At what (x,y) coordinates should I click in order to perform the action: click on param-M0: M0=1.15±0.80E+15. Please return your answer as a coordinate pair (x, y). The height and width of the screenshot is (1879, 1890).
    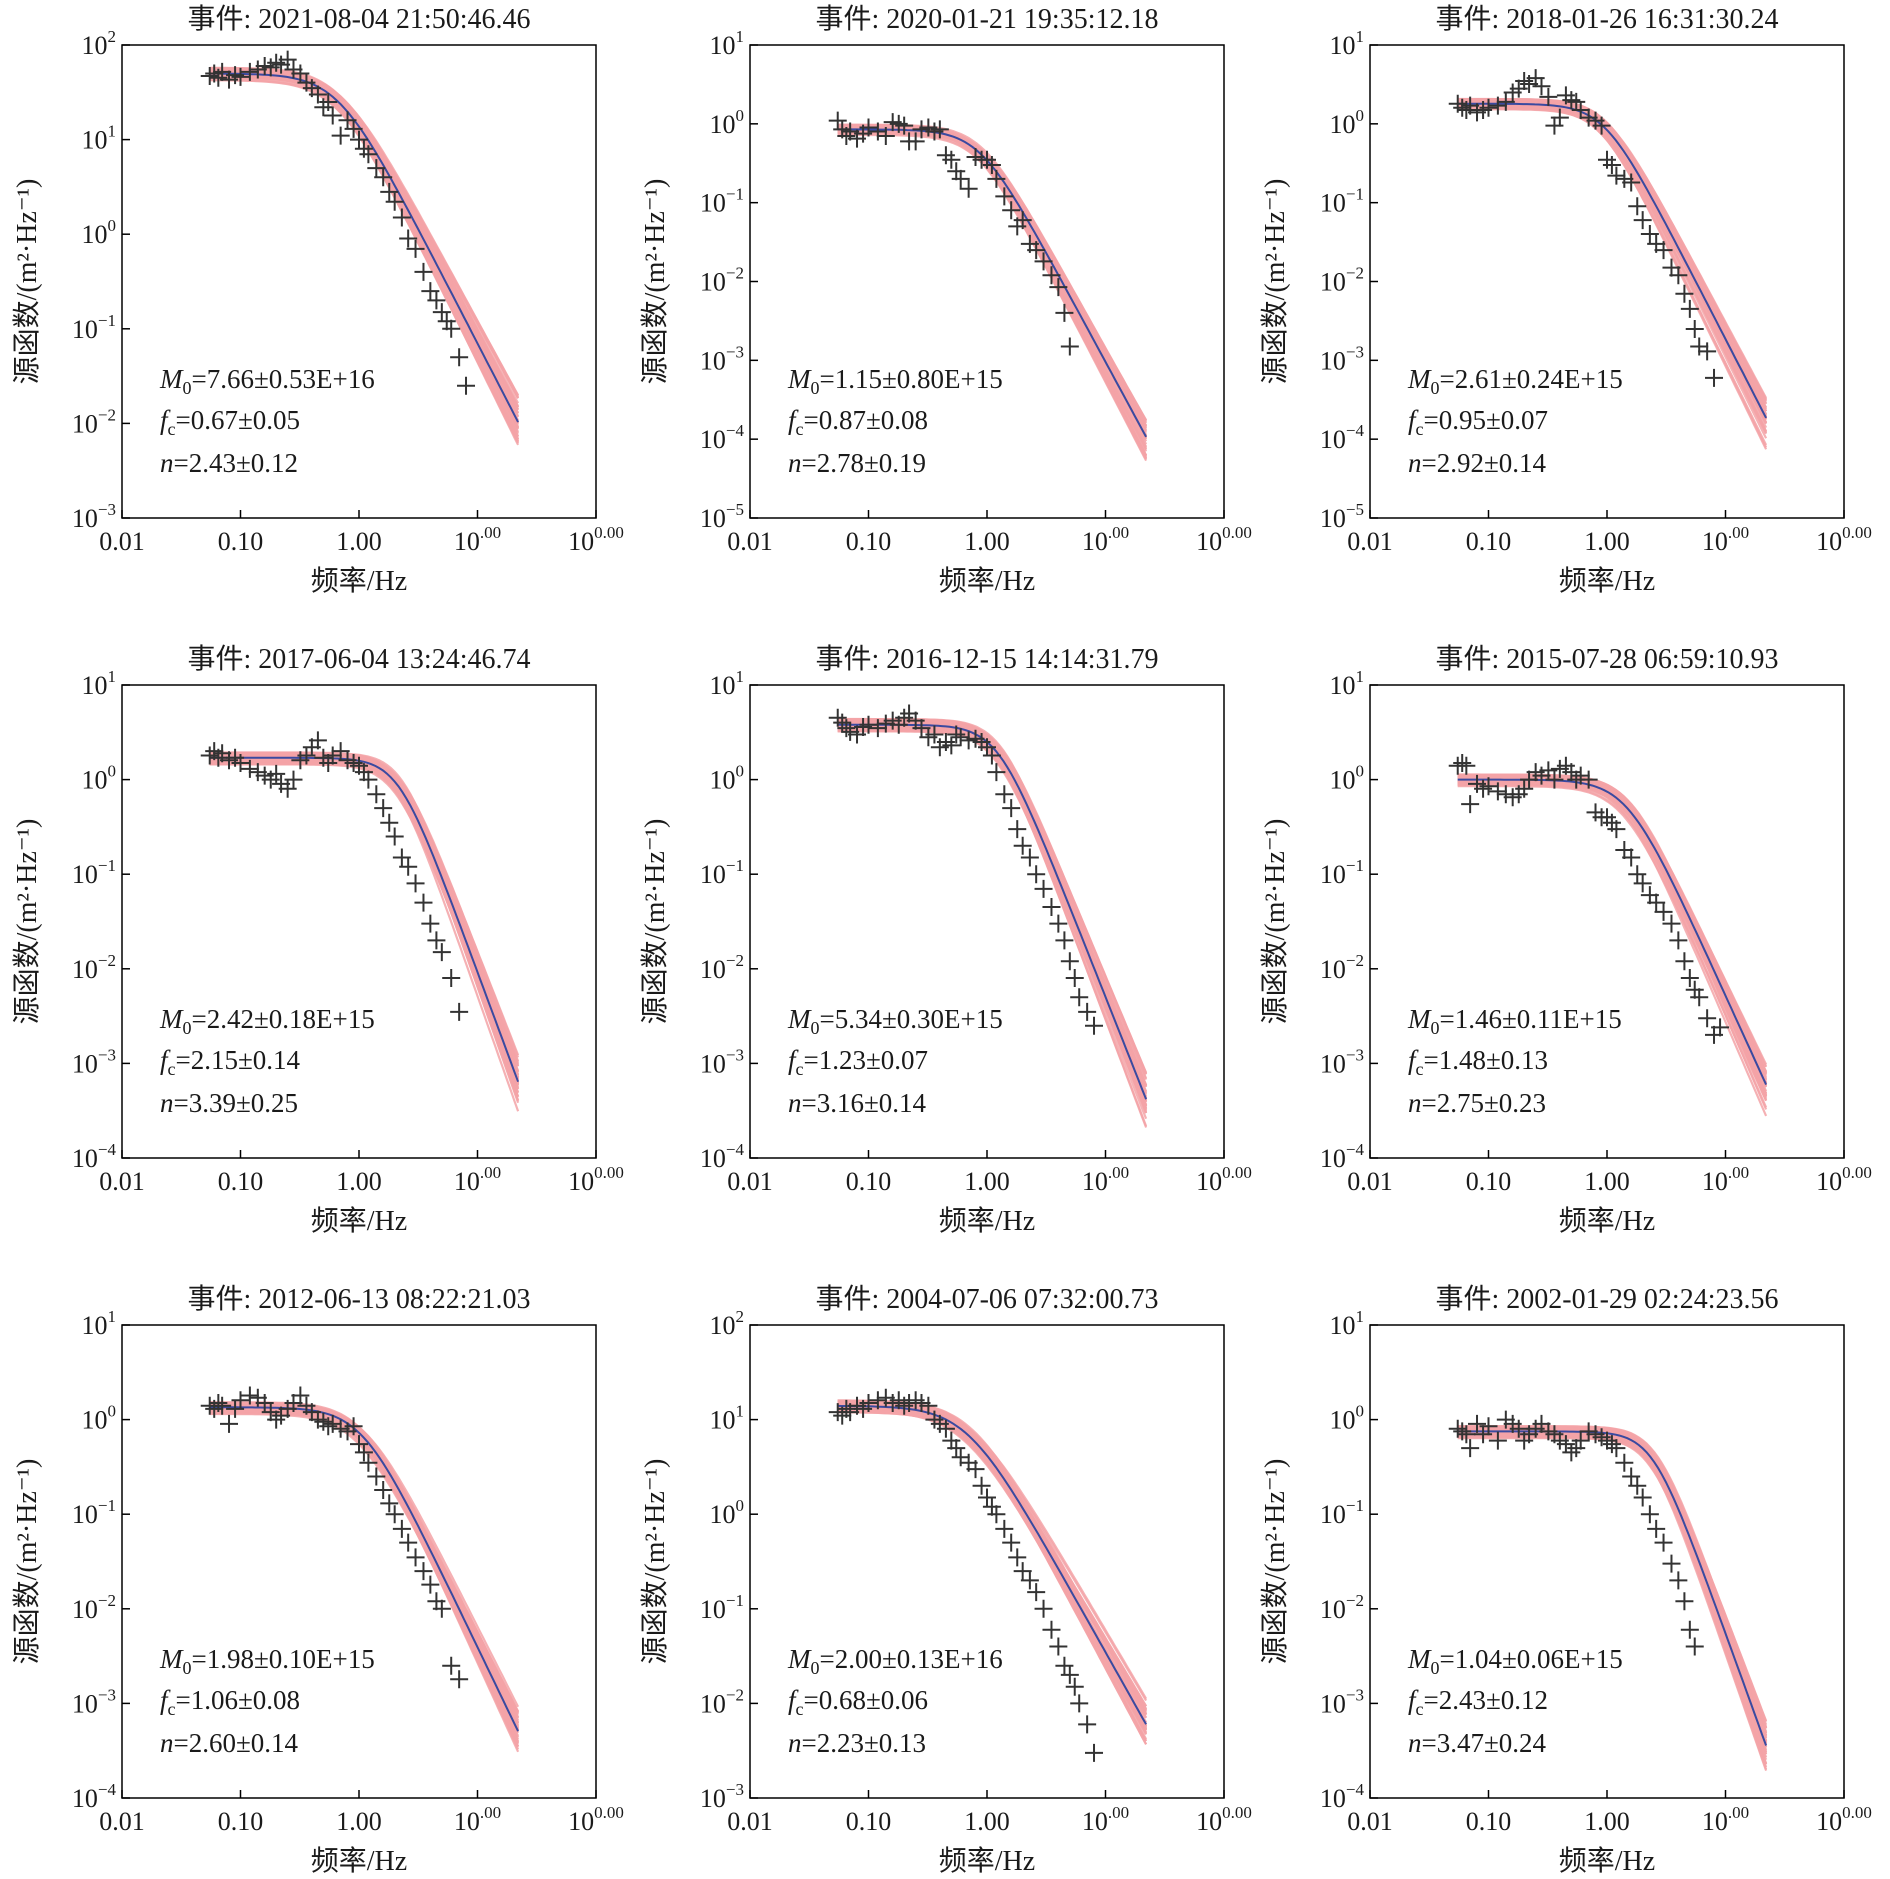
    Looking at the image, I should click on (895, 381).